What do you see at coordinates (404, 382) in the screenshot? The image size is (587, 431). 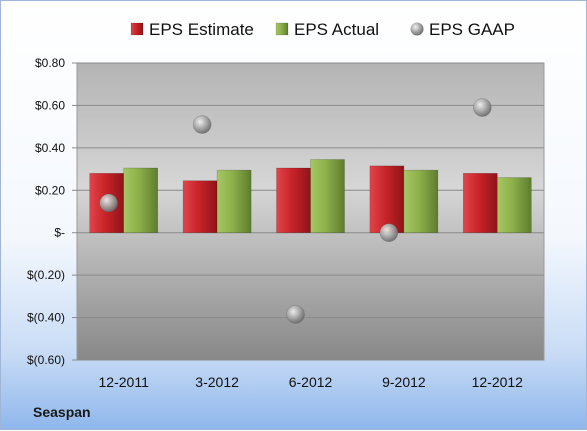 I see `x-tick-label: 9-2012` at bounding box center [404, 382].